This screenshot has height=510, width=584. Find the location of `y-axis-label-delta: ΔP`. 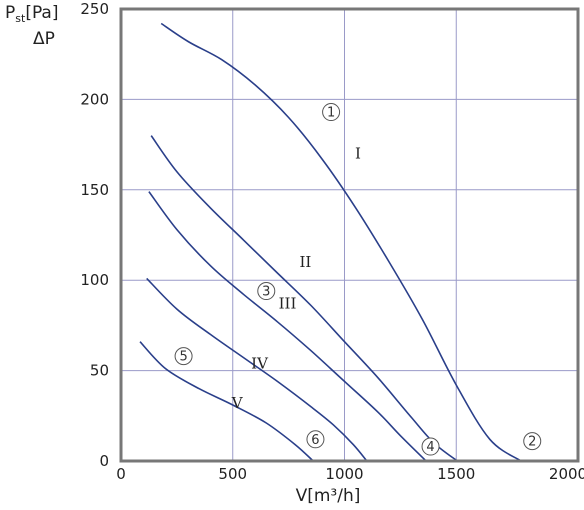

y-axis-label-delta: ΔP is located at coordinates (44, 39).